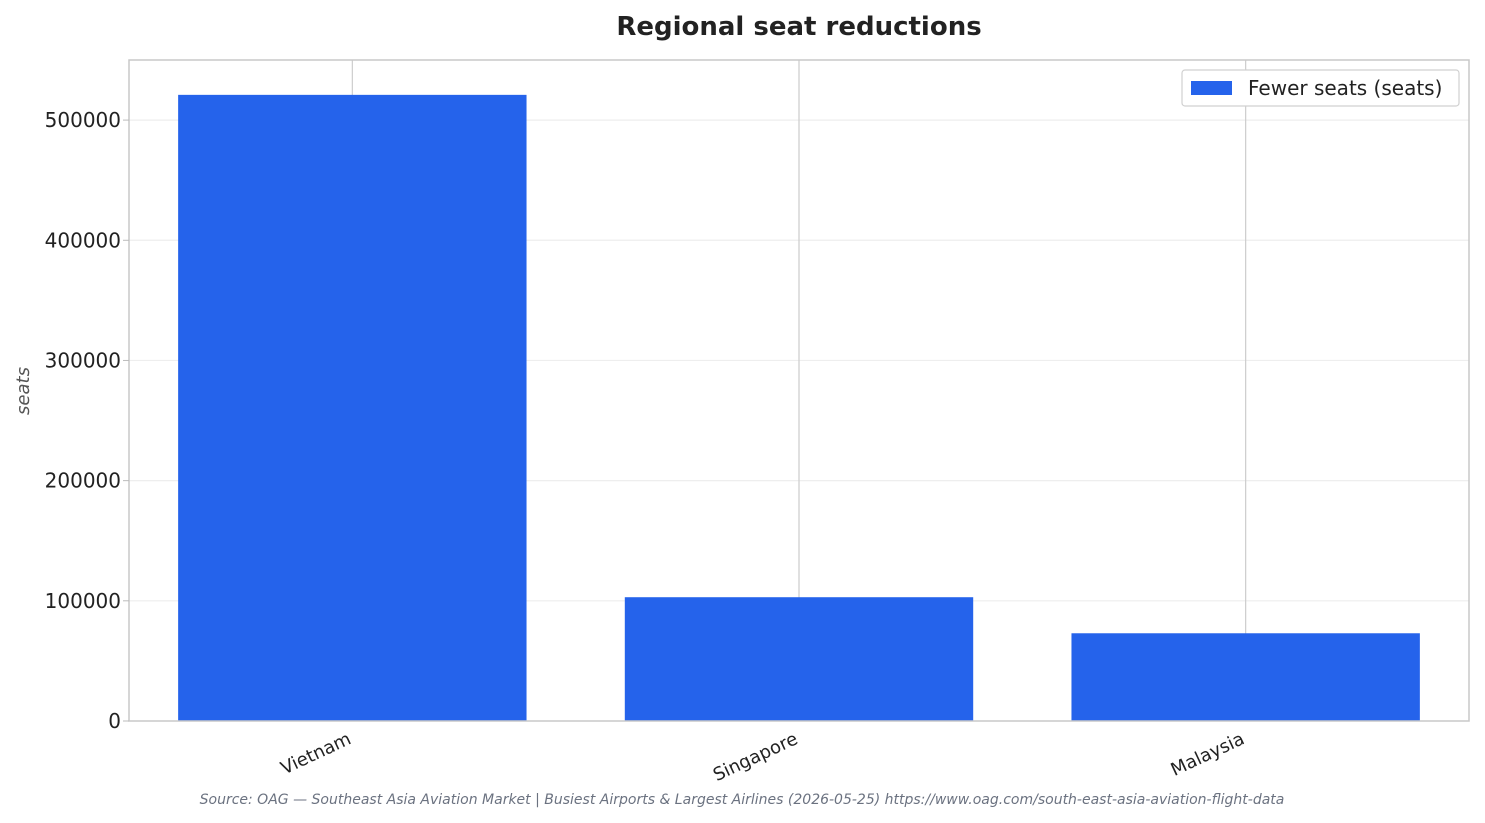 The height and width of the screenshot is (823, 1485). What do you see at coordinates (83, 601) in the screenshot?
I see `y-tick-label: 100000` at bounding box center [83, 601].